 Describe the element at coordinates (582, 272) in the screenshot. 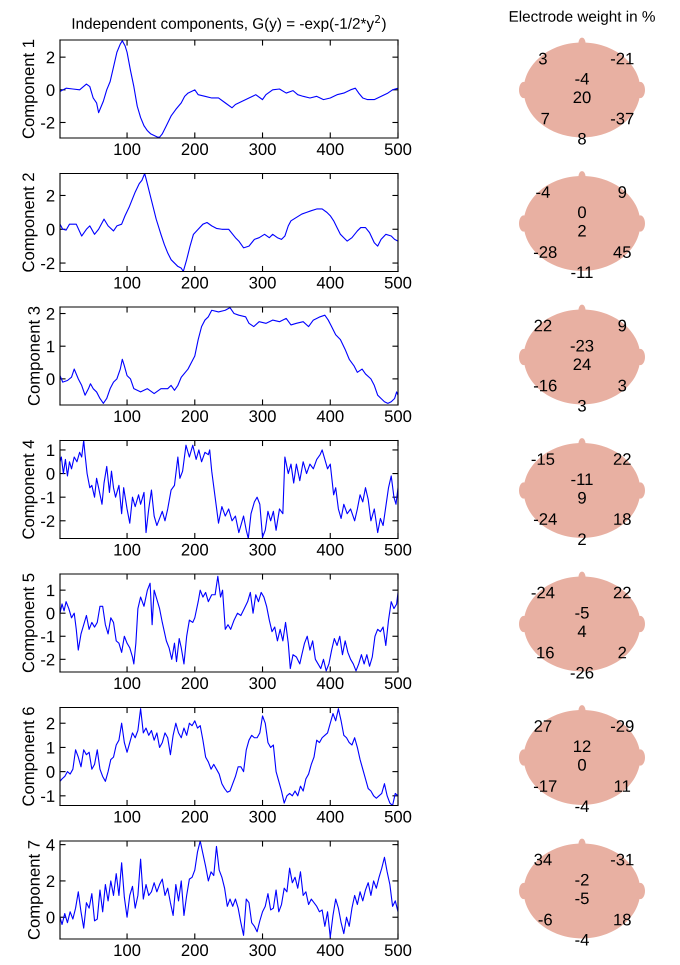

I see `text: -11` at that location.